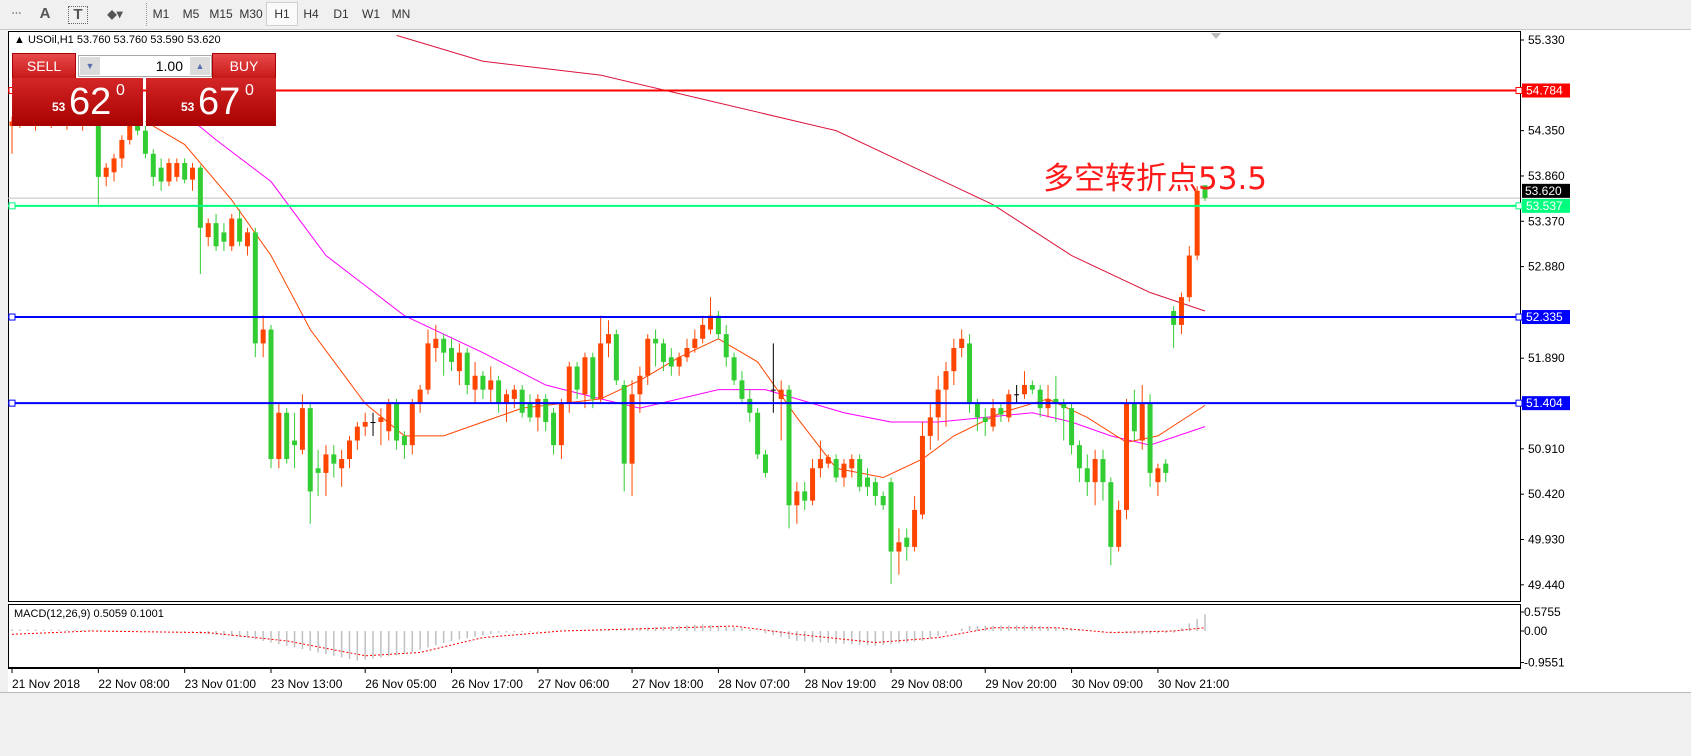 The width and height of the screenshot is (1691, 756). What do you see at coordinates (244, 66) in the screenshot?
I see `buy-button: BUY` at bounding box center [244, 66].